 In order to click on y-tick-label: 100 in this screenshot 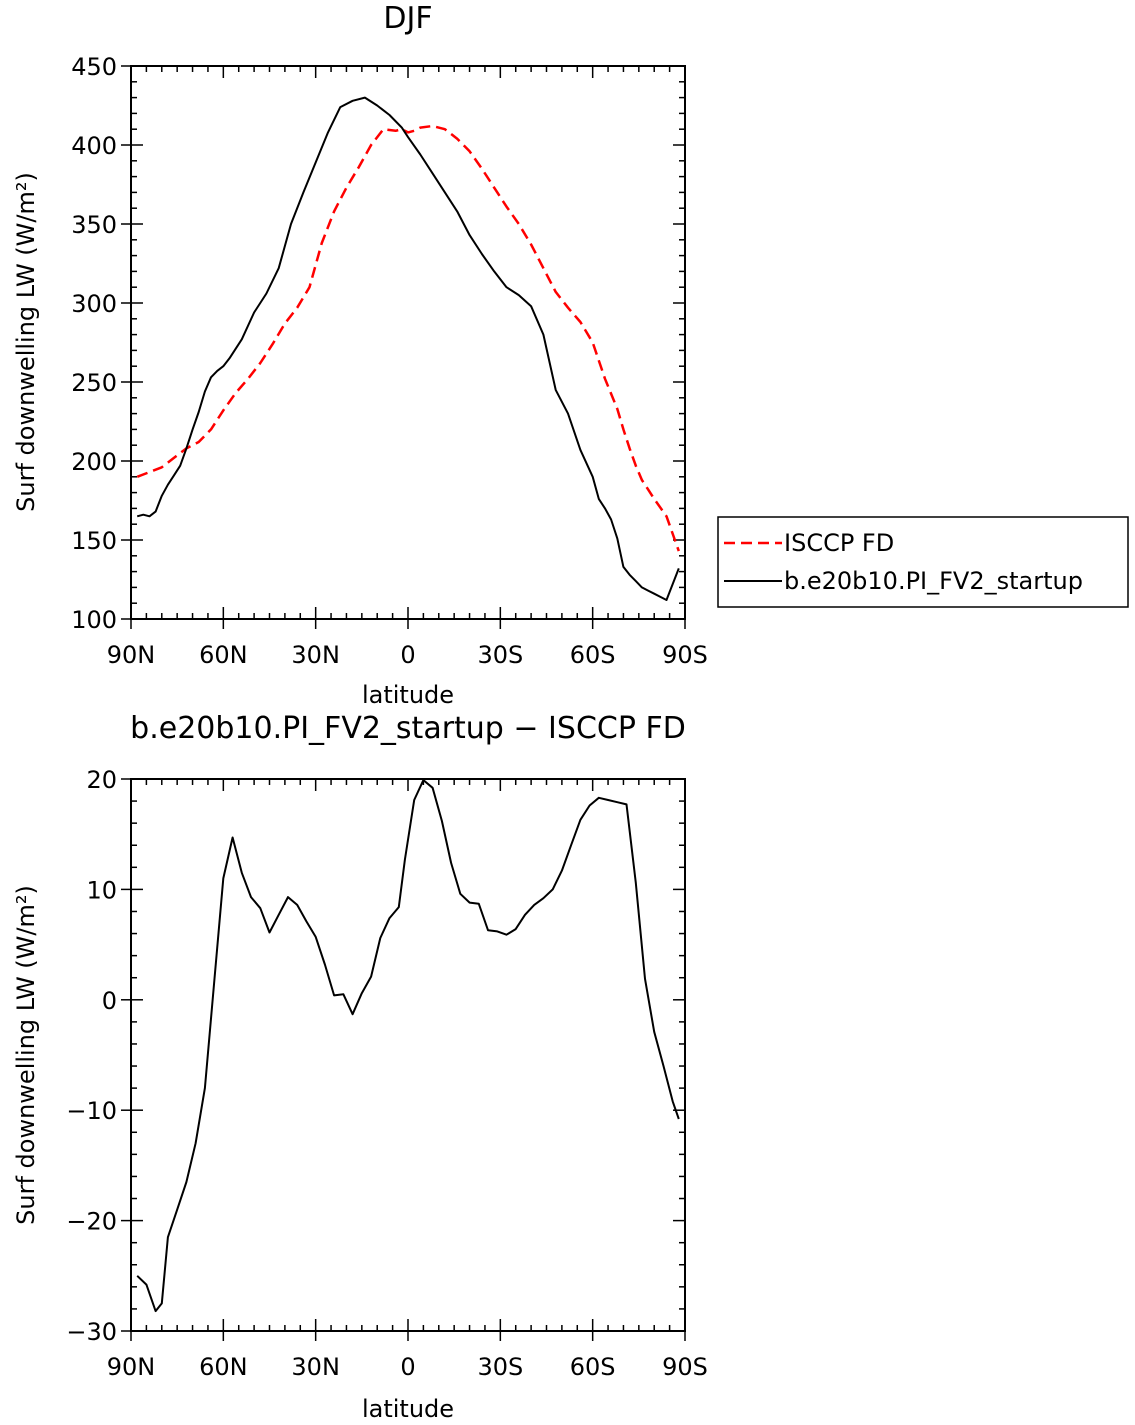, I will do `click(94, 620)`.